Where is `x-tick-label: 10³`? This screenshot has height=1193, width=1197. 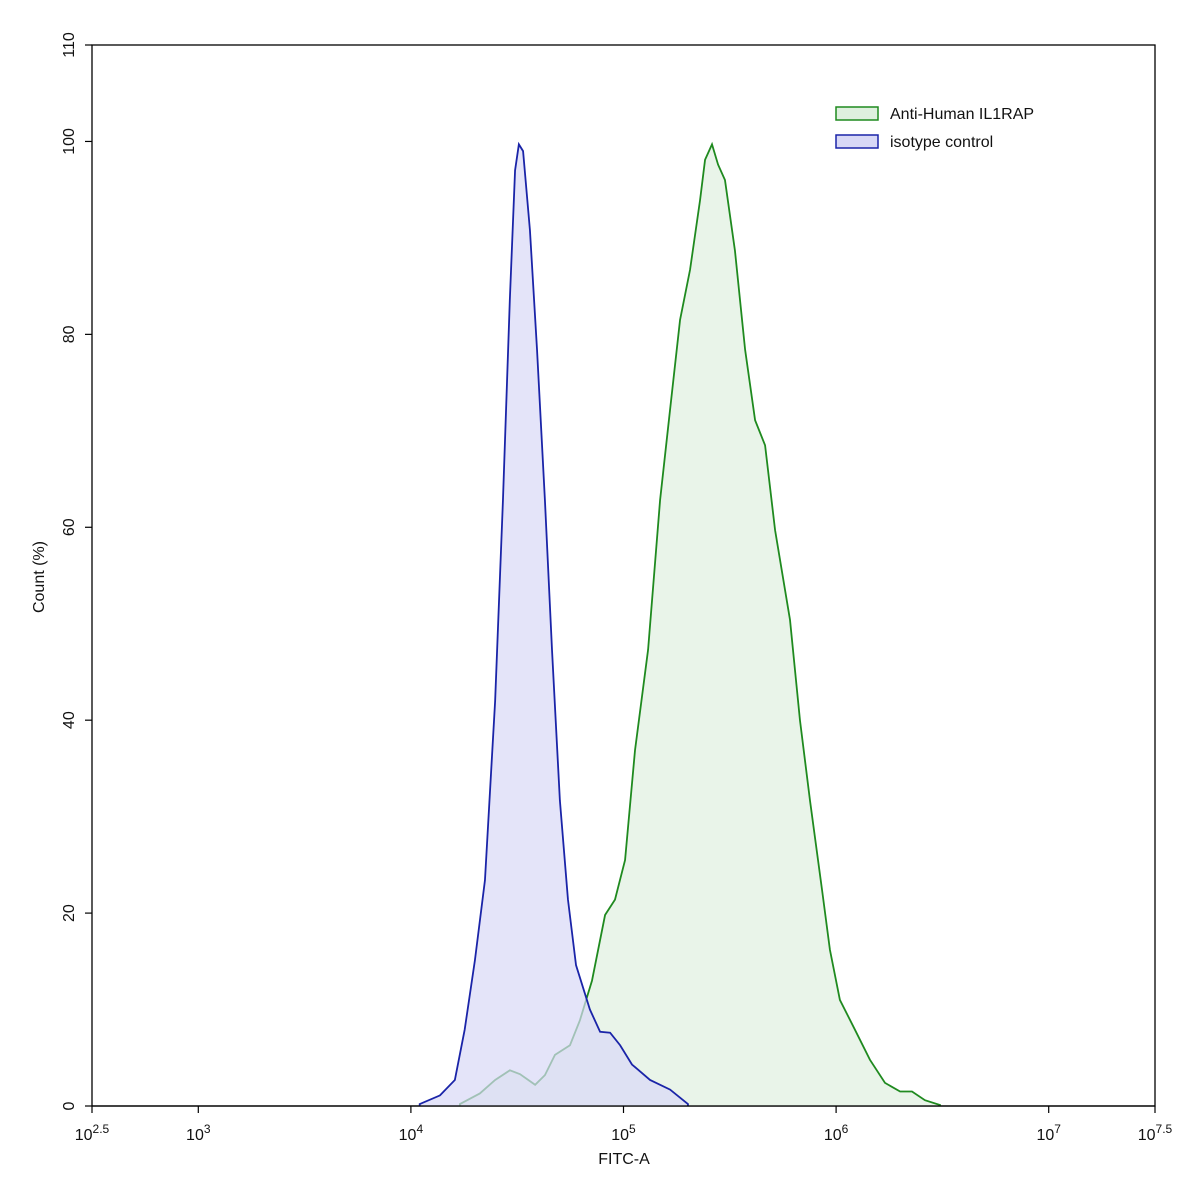
x-tick-label: 10³ is located at coordinates (198, 1133).